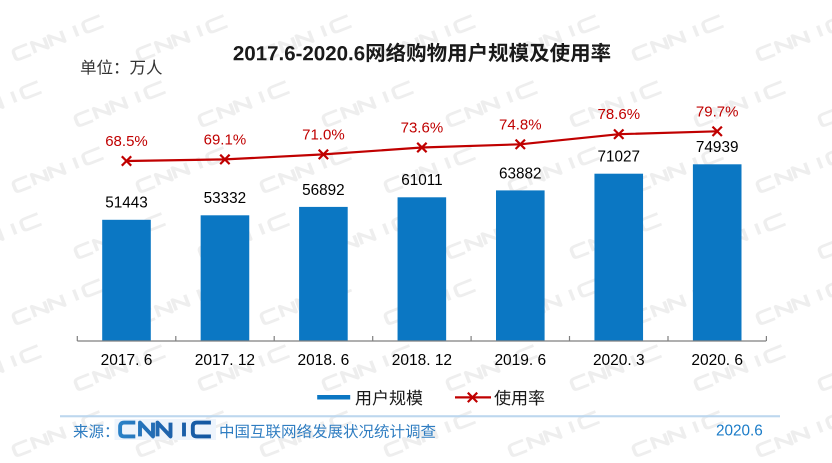 The height and width of the screenshot is (463, 832). What do you see at coordinates (619, 157) in the screenshot?
I see `svg-text: 71027` at bounding box center [619, 157].